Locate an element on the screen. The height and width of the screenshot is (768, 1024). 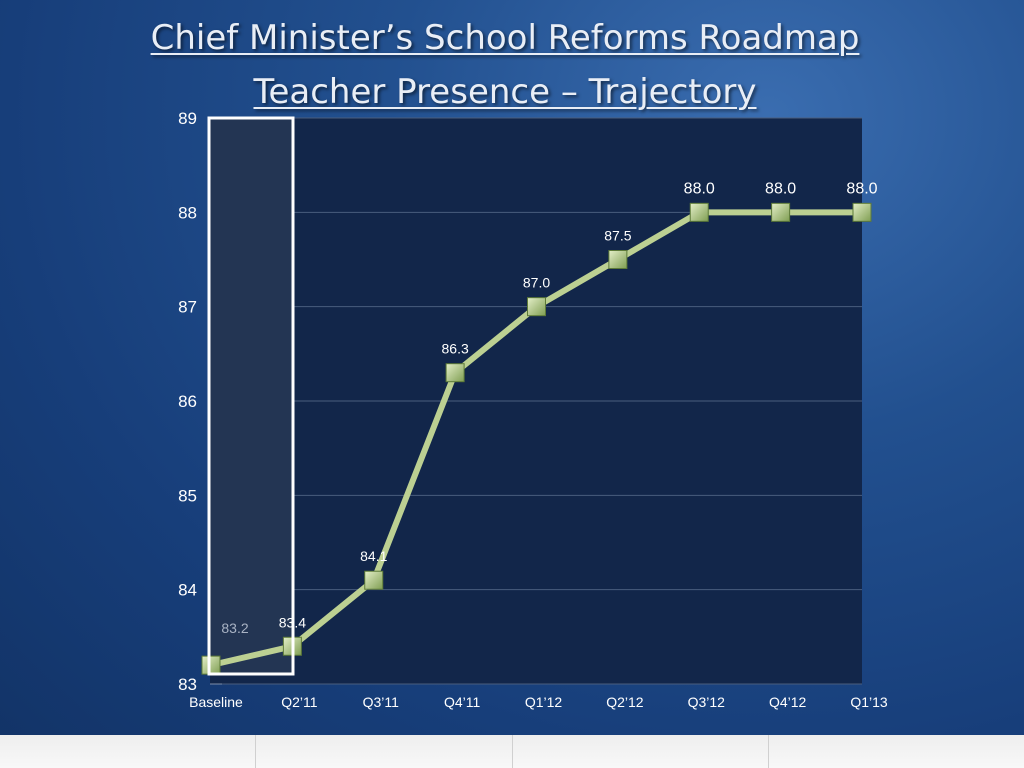
y-axis-ticks: 83 84 85 86 87 88 89 is located at coordinates (187, 401).